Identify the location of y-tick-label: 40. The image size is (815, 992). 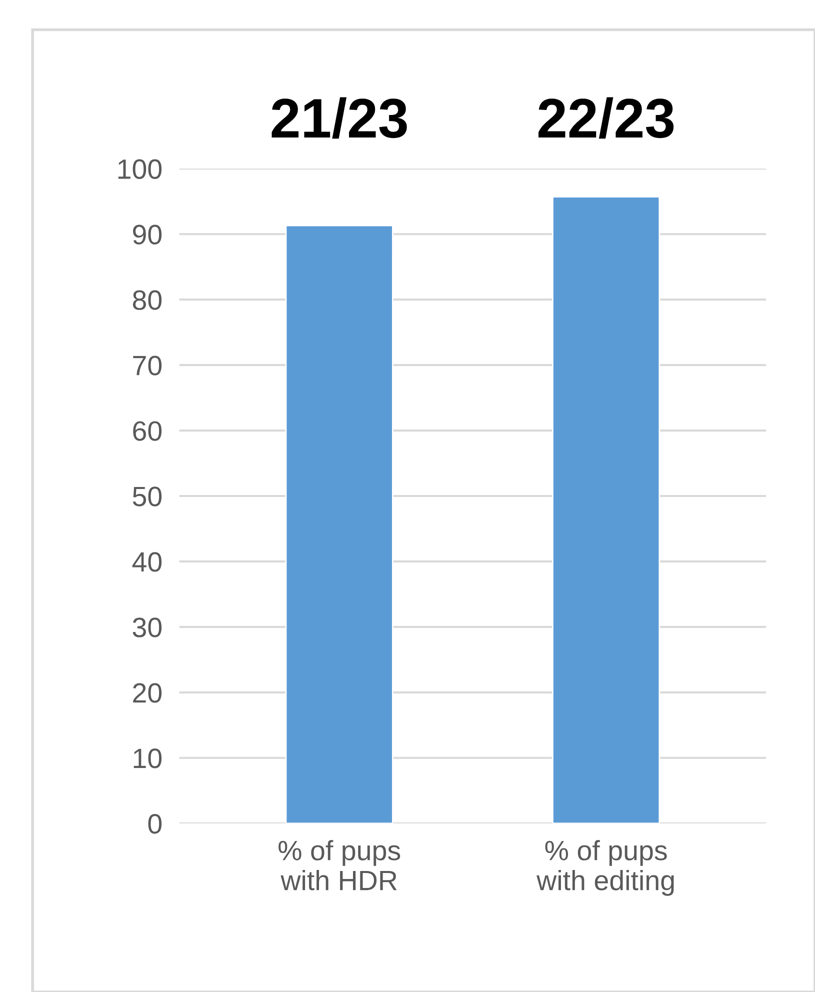
(147, 562).